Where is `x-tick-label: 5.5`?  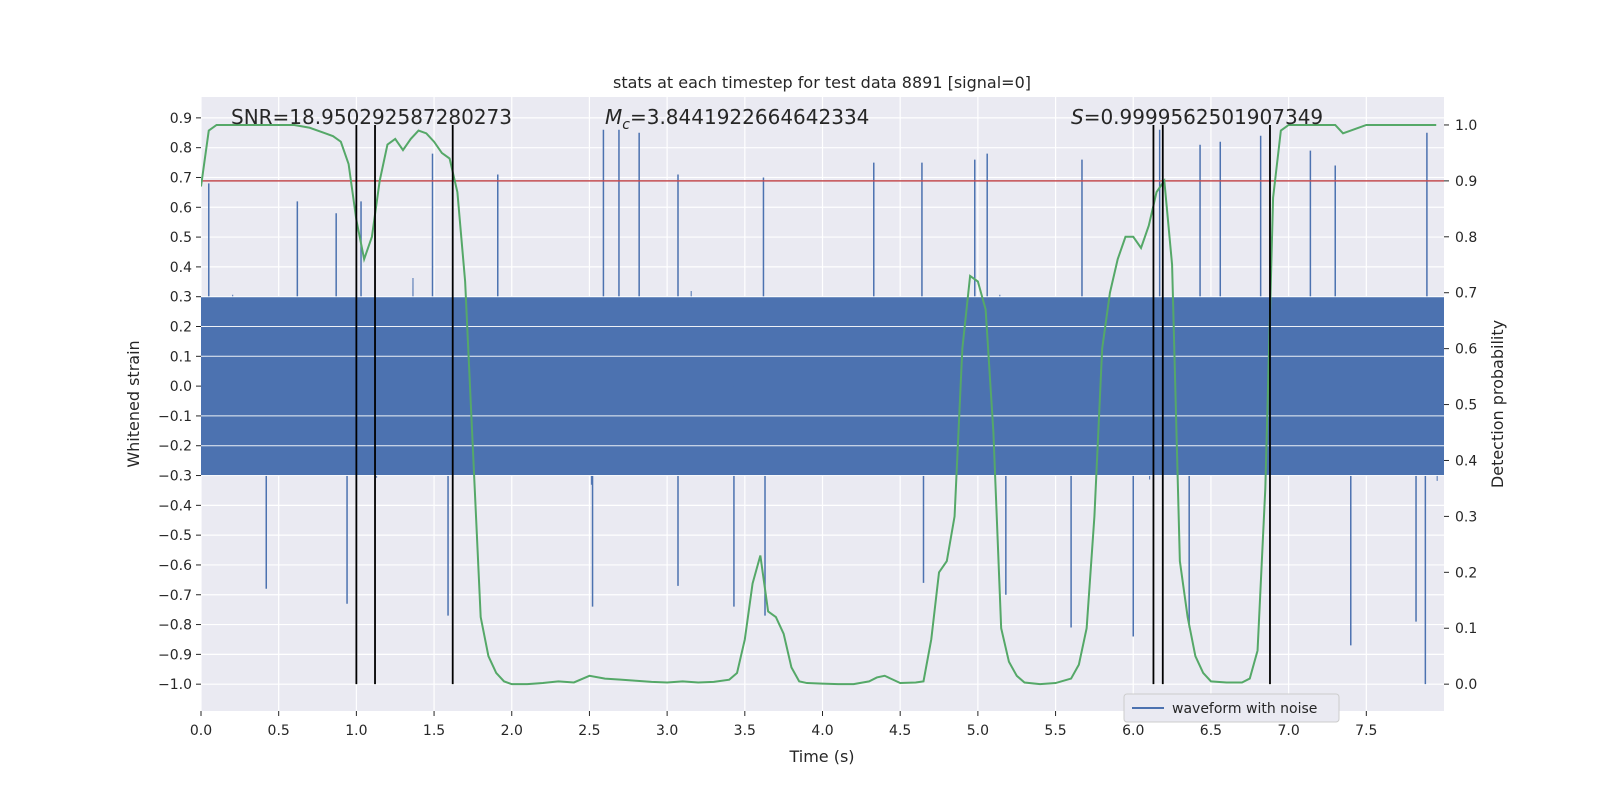 x-tick-label: 5.5 is located at coordinates (1055, 731).